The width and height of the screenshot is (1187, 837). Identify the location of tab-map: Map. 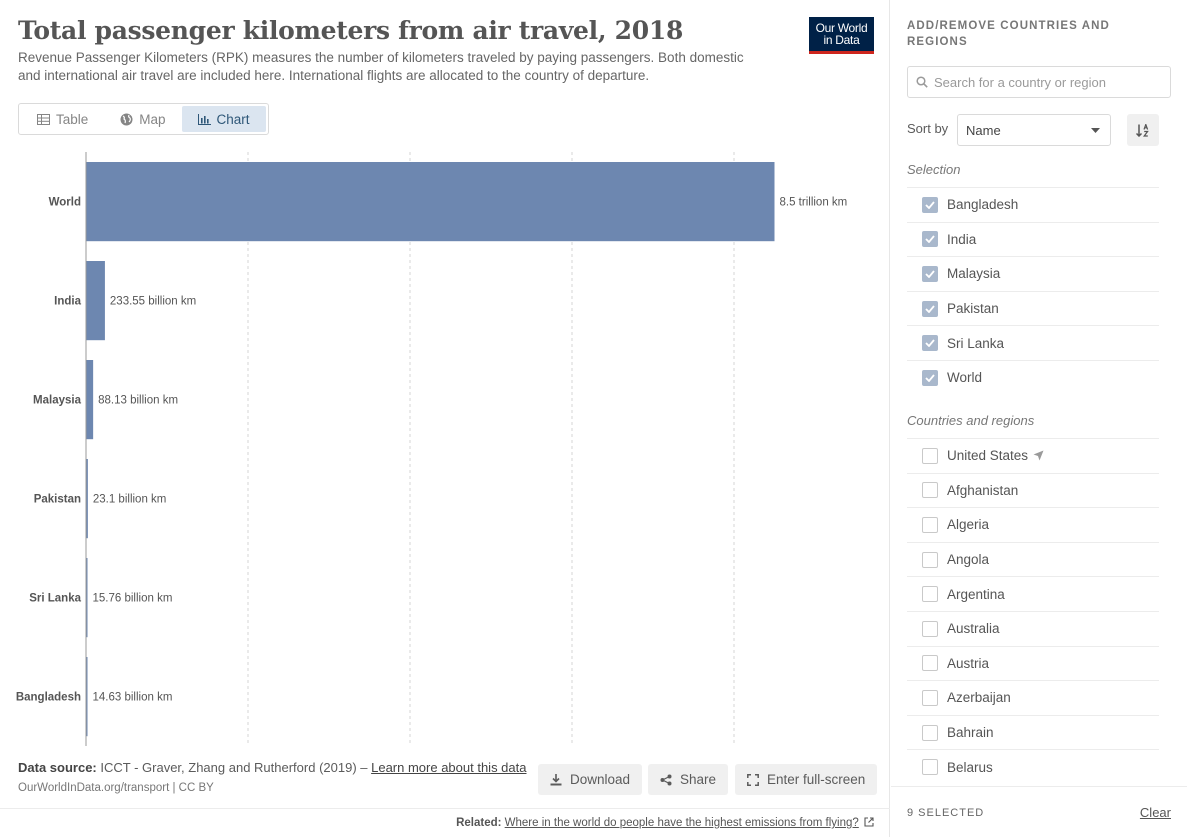
(142, 119).